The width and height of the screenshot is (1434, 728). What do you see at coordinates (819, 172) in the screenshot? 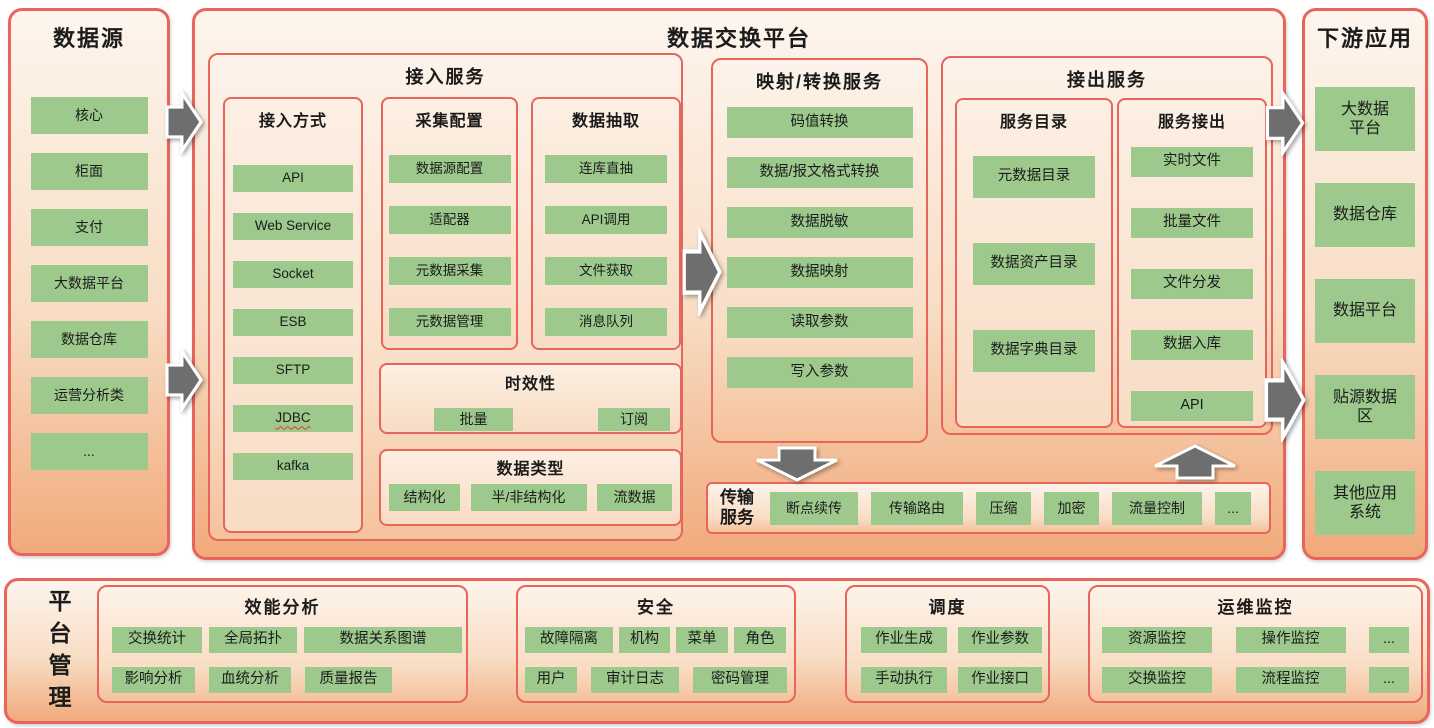
I see `list-item: 数据/报文格式转换` at bounding box center [819, 172].